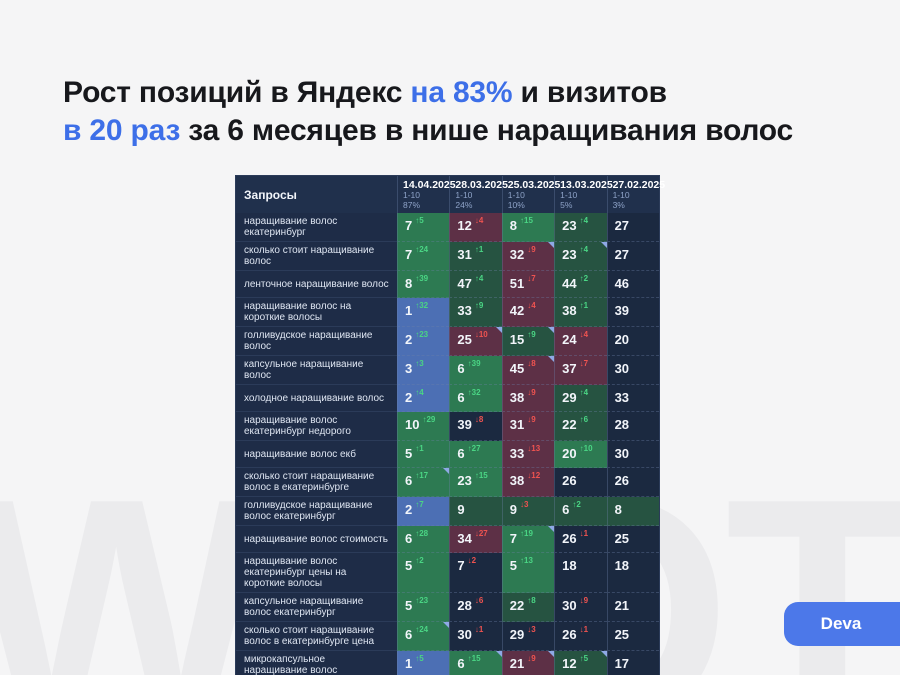 The height and width of the screenshot is (675, 900). I want to click on position-value: 46, so click(622, 283).